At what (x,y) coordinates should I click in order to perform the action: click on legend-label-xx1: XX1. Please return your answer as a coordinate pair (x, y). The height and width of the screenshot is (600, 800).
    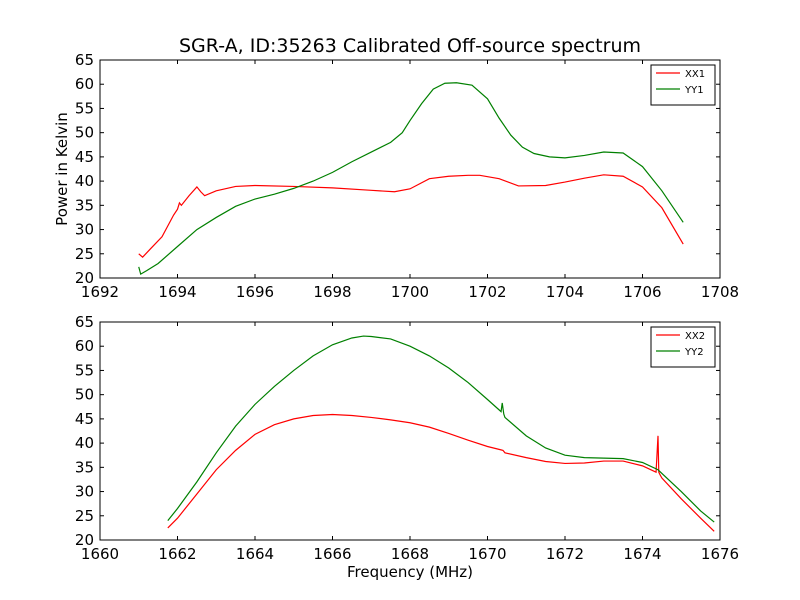
    Looking at the image, I should click on (695, 74).